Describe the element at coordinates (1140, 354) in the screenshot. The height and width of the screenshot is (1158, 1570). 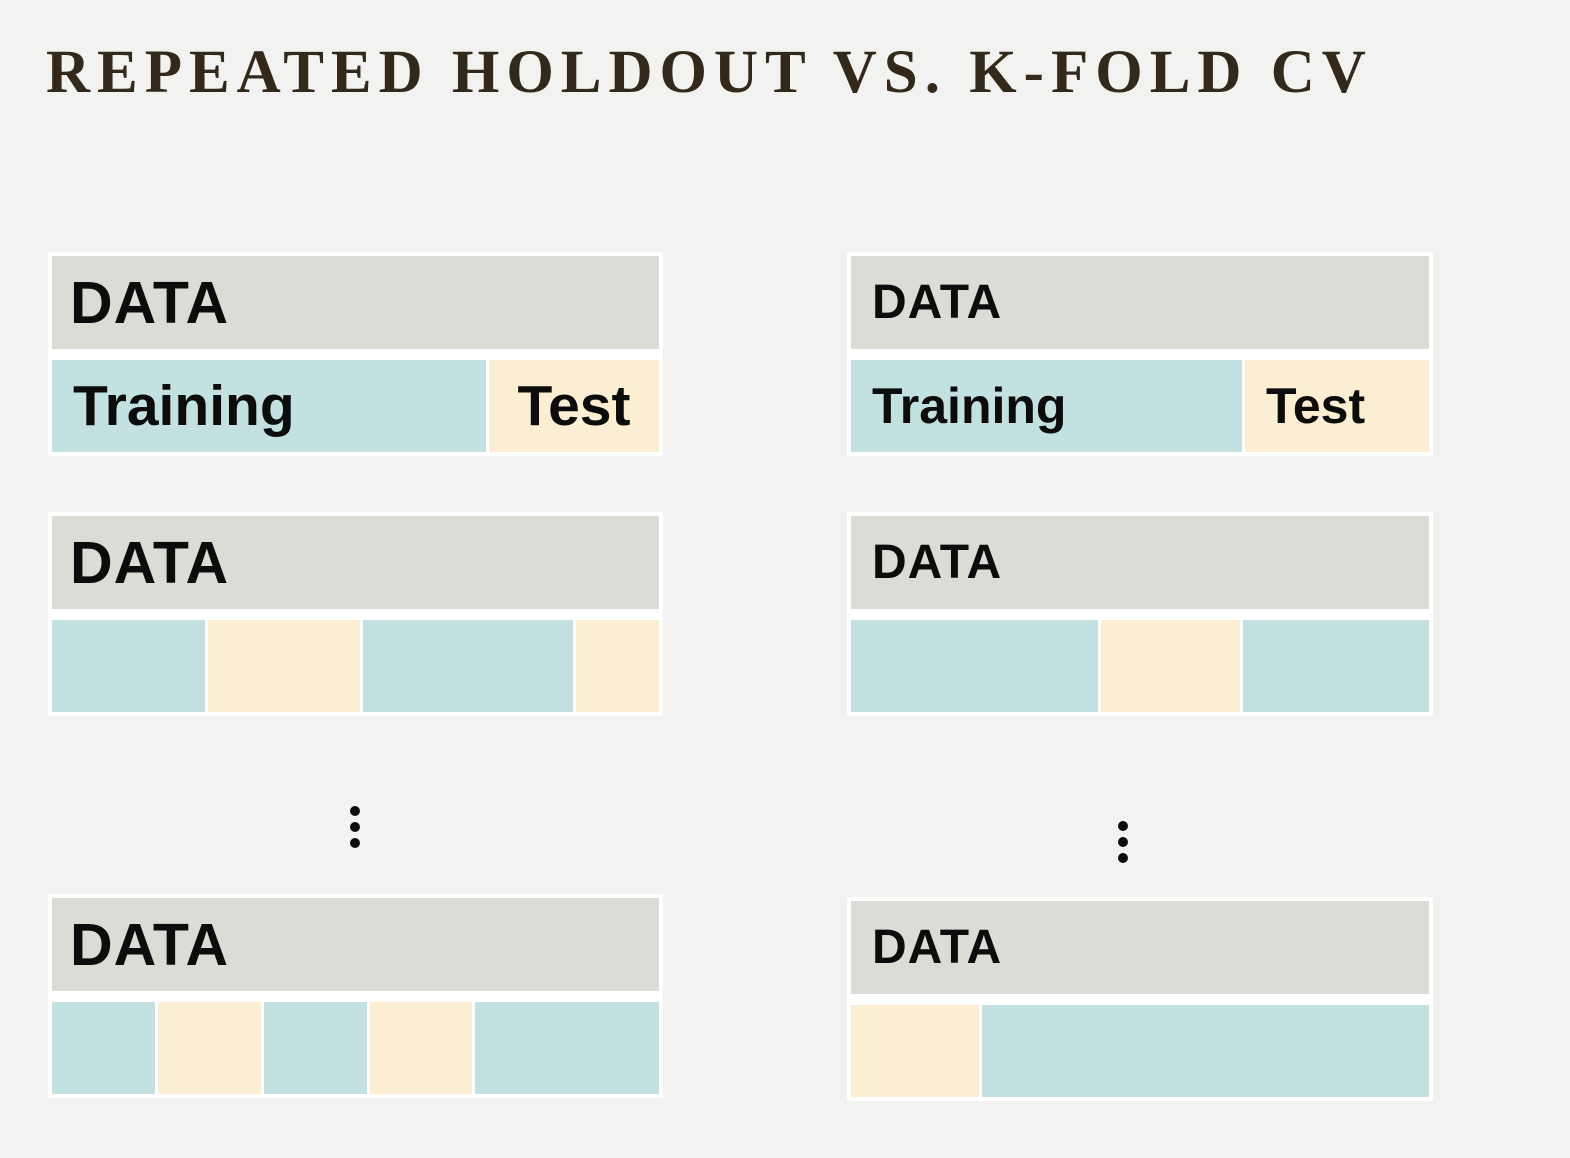
I see `kfold-fold-1-card: DATA Training Test` at that location.